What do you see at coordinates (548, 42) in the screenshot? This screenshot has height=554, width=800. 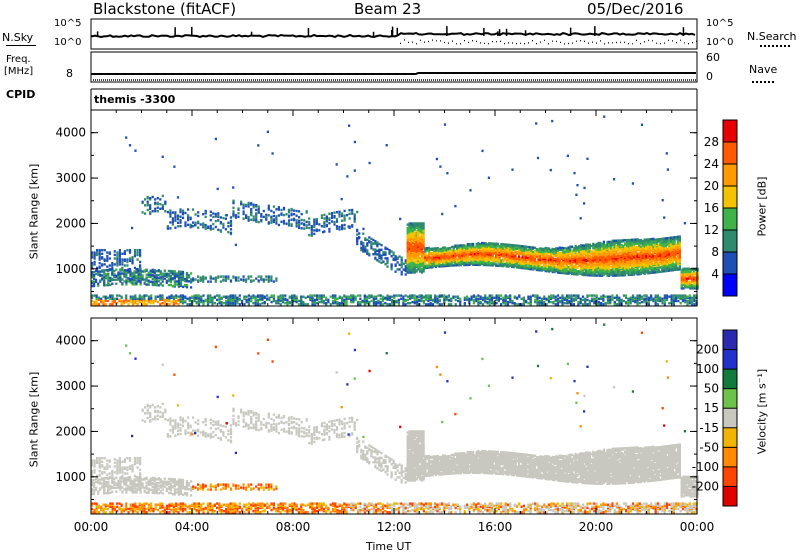 I see `nsearch-dots` at bounding box center [548, 42].